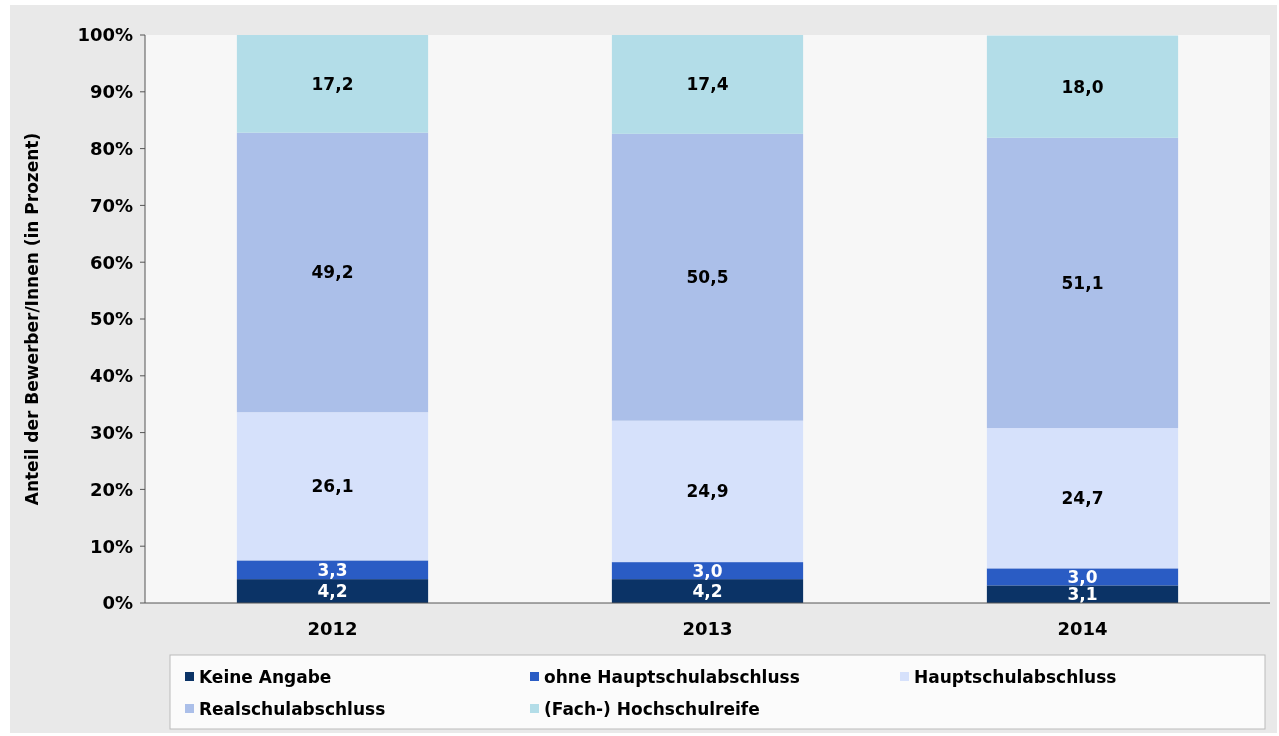 This screenshot has width=1279, height=736. I want to click on y-tick-label: 50%, so click(111, 319).